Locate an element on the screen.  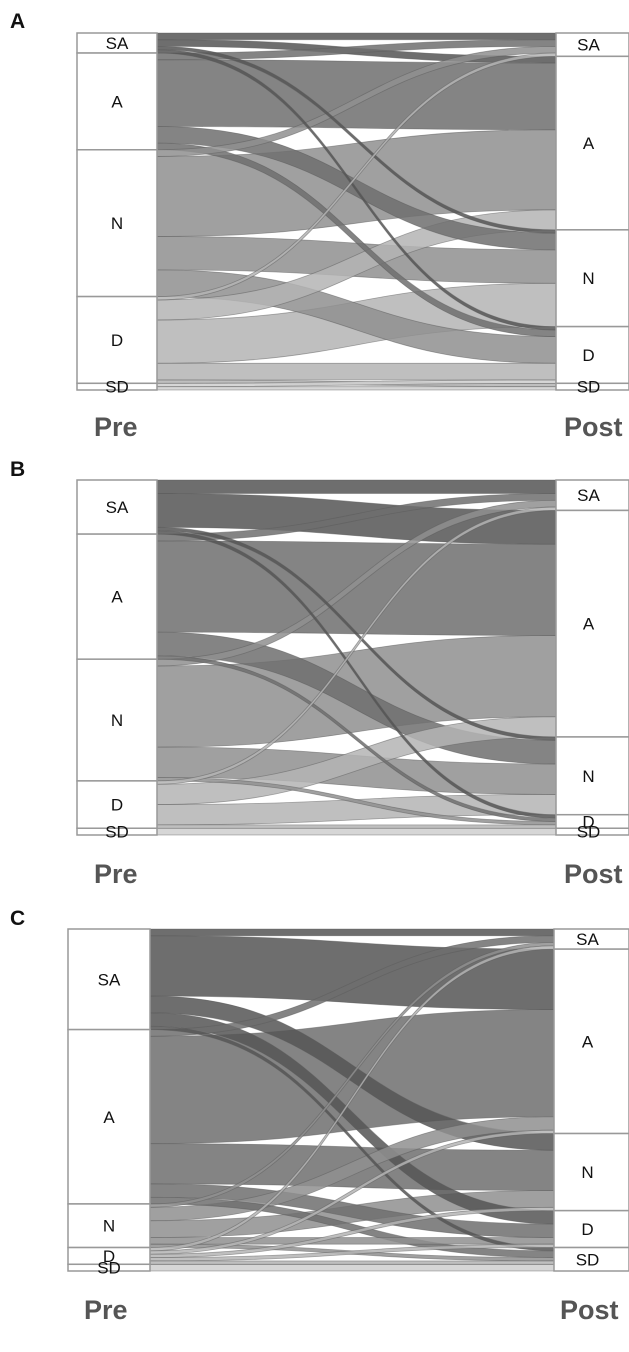
flow-sa-to-a is located at coordinates (352, 972).